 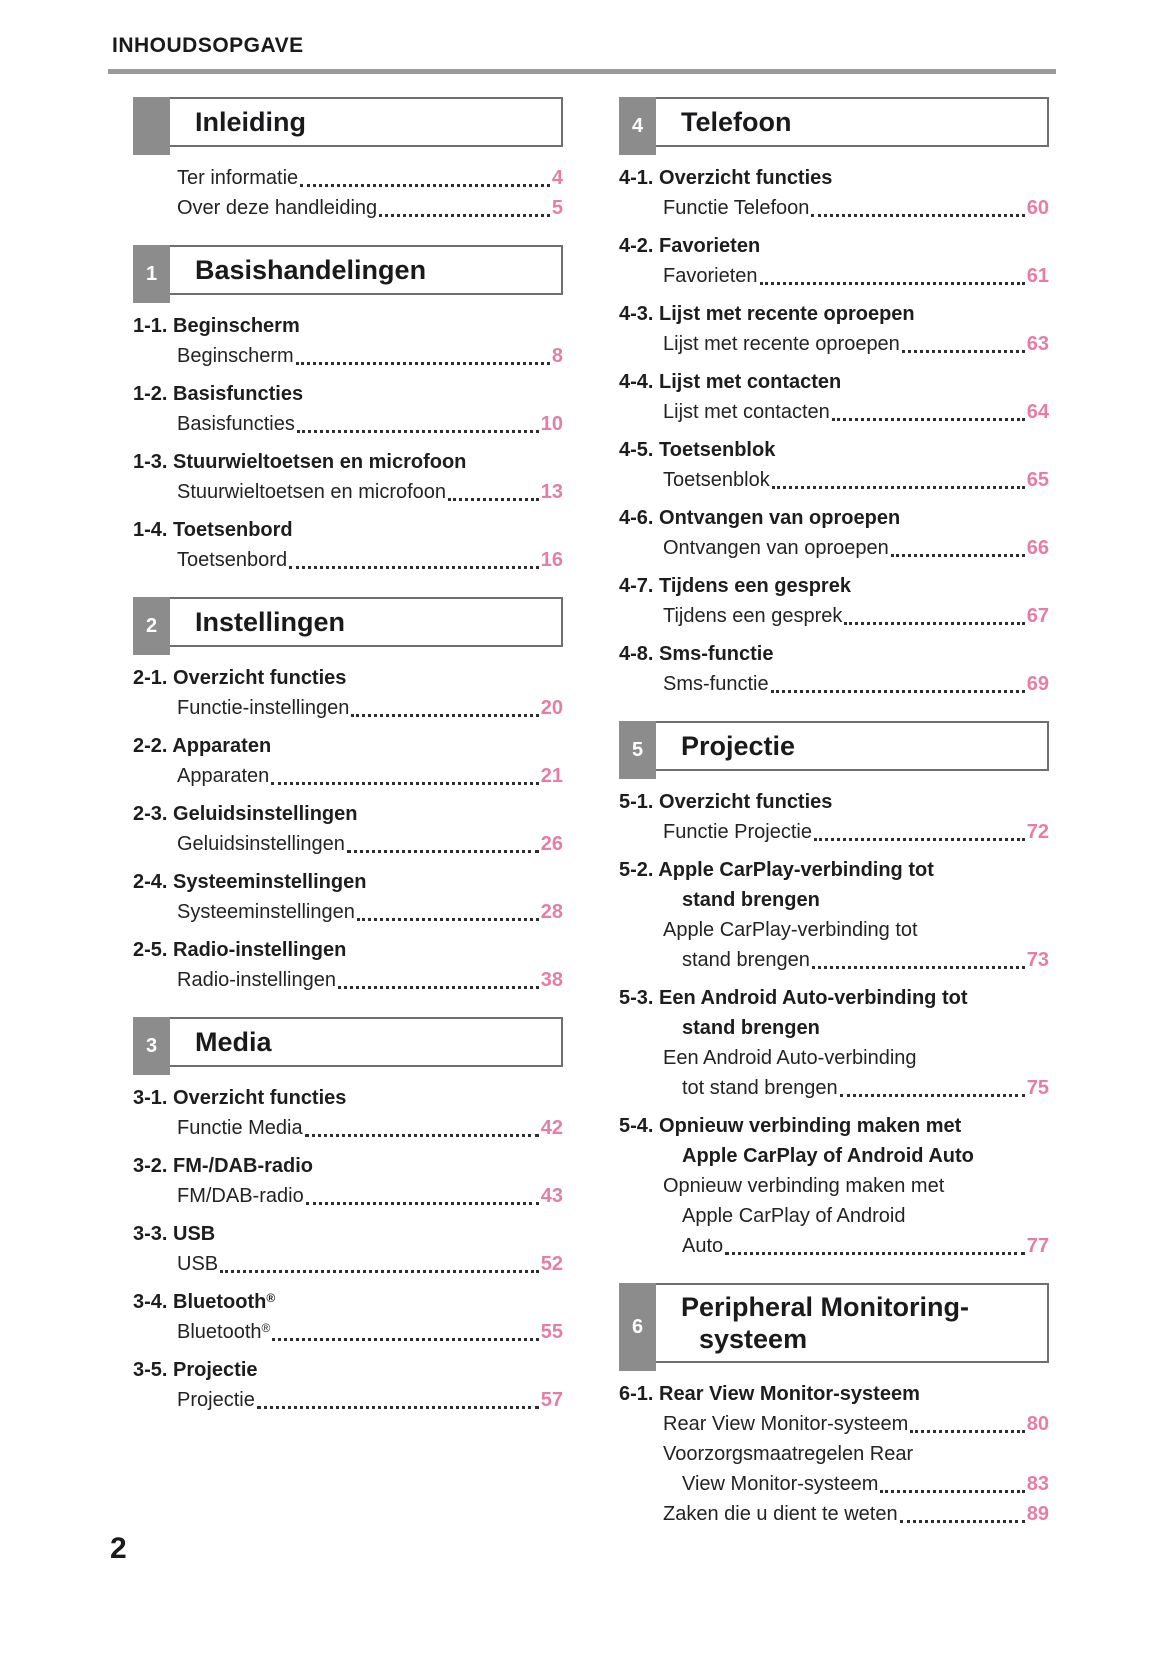 I want to click on entry-heading: 1-2. Basisfuncties, so click(x=218, y=394).